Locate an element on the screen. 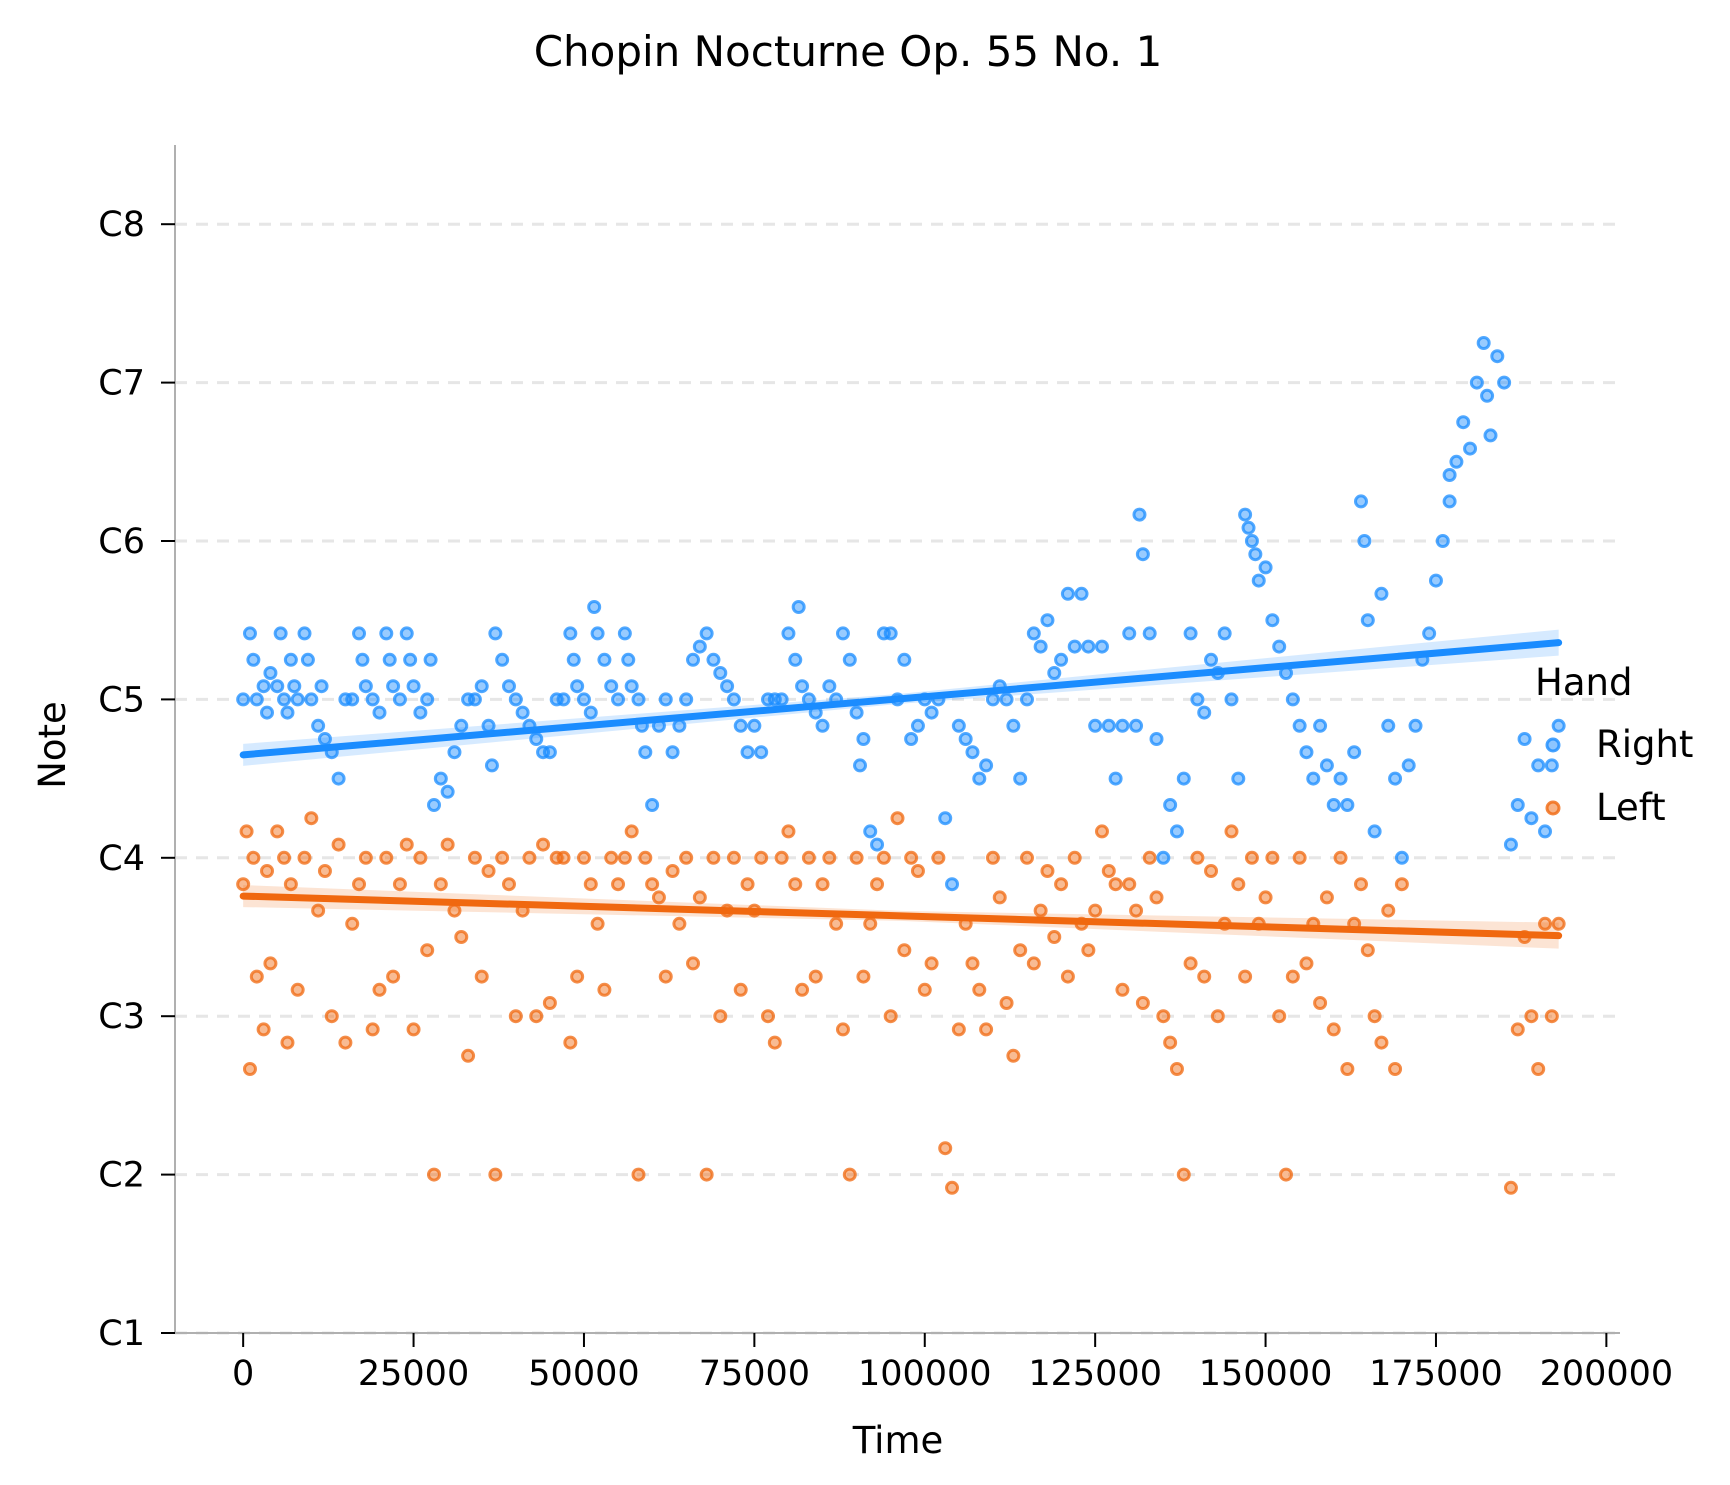  y-tick-label: C6 is located at coordinates (121, 542).